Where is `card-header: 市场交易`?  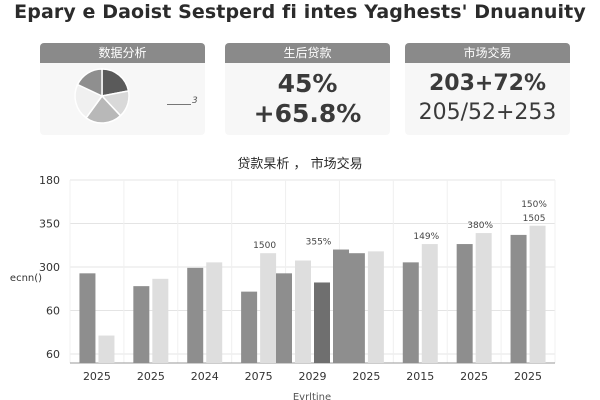 card-header: 市场交易 is located at coordinates (487, 53).